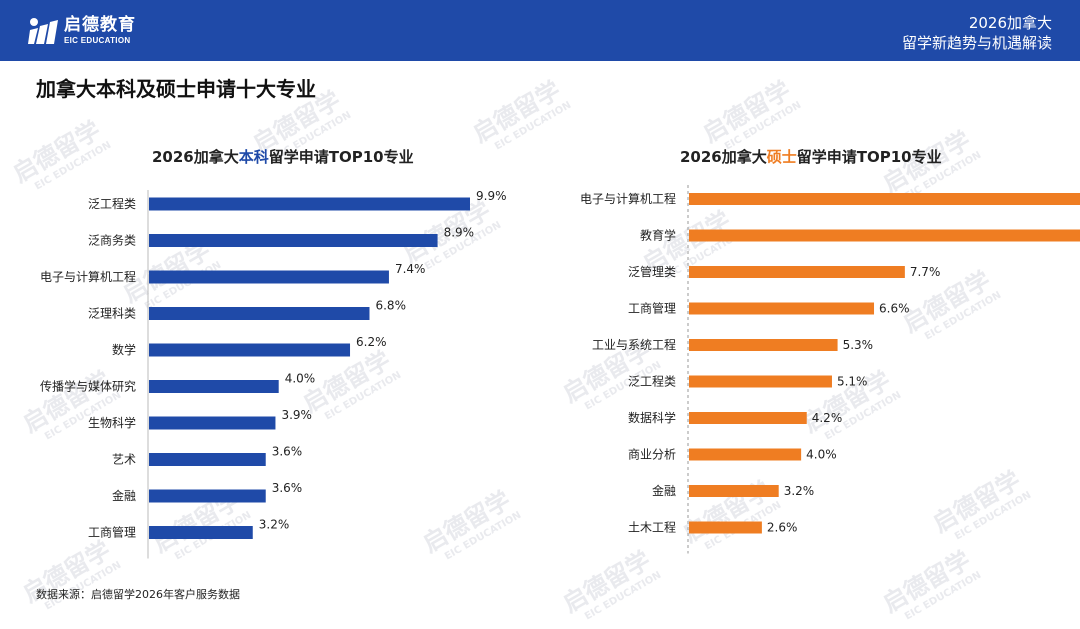 This screenshot has height=629, width=1080. Describe the element at coordinates (491, 196) in the screenshot. I see `value-label: 9.9%` at that location.